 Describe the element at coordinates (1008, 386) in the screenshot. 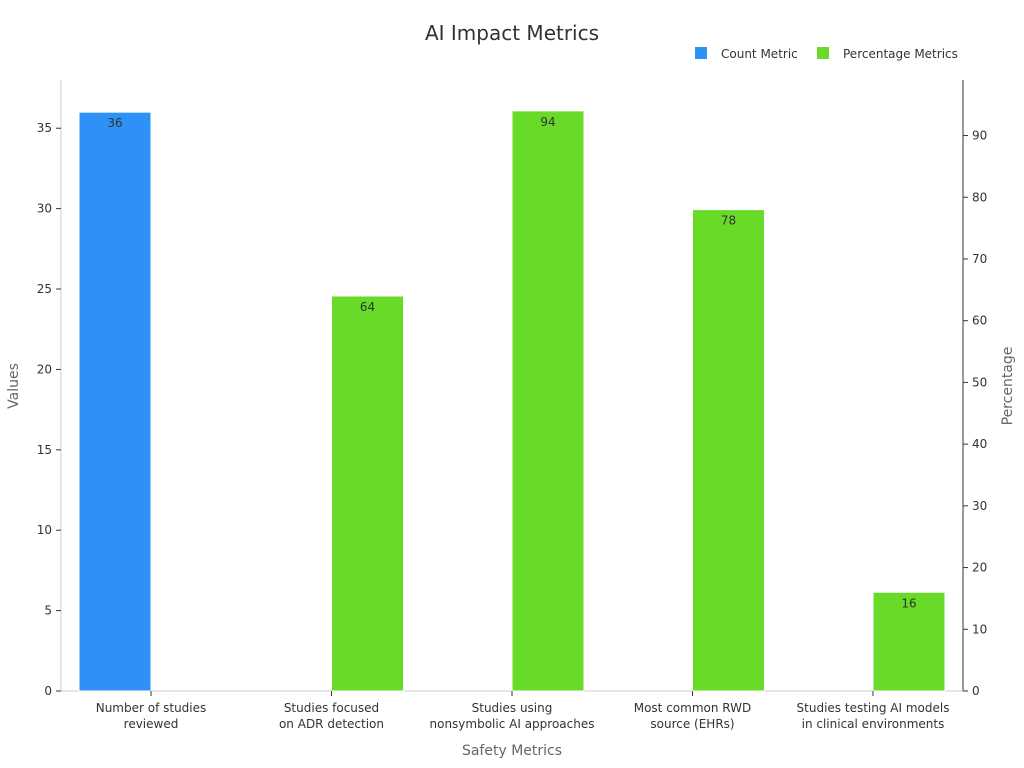

I see `y2-axis-title: Percentage` at that location.